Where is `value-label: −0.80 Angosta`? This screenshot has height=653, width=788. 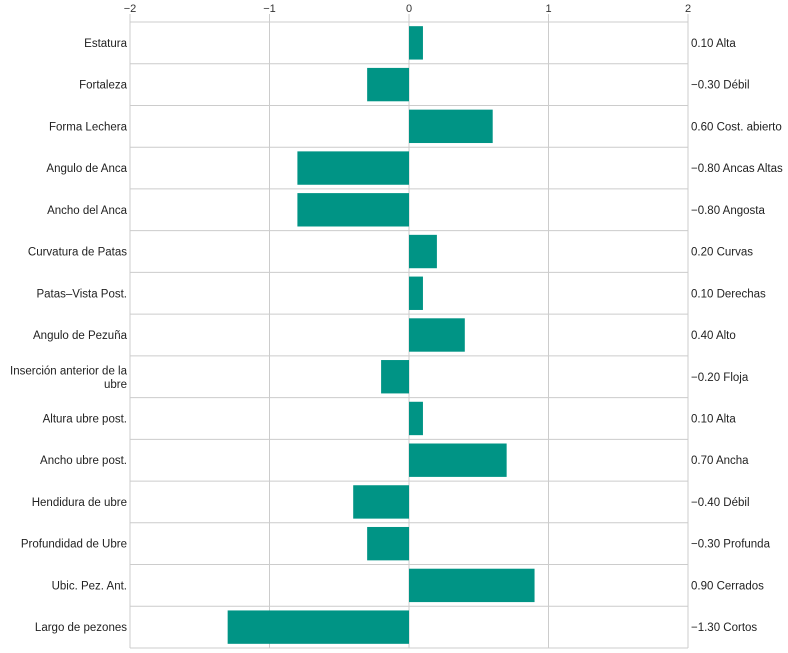 value-label: −0.80 Angosta is located at coordinates (728, 211).